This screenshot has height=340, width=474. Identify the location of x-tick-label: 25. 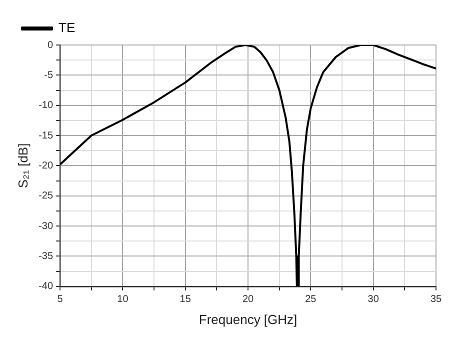
(311, 300).